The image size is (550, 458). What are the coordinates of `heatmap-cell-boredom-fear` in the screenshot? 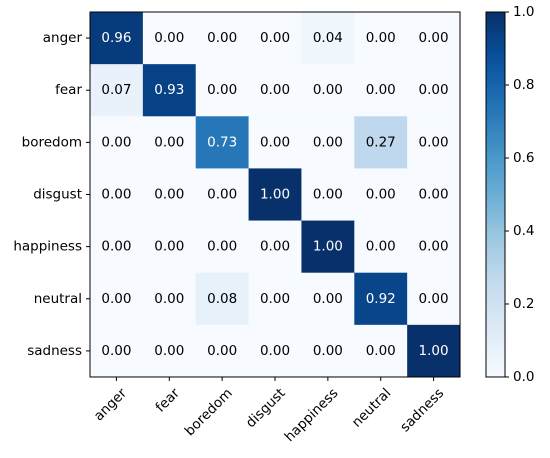 It's located at (169, 142).